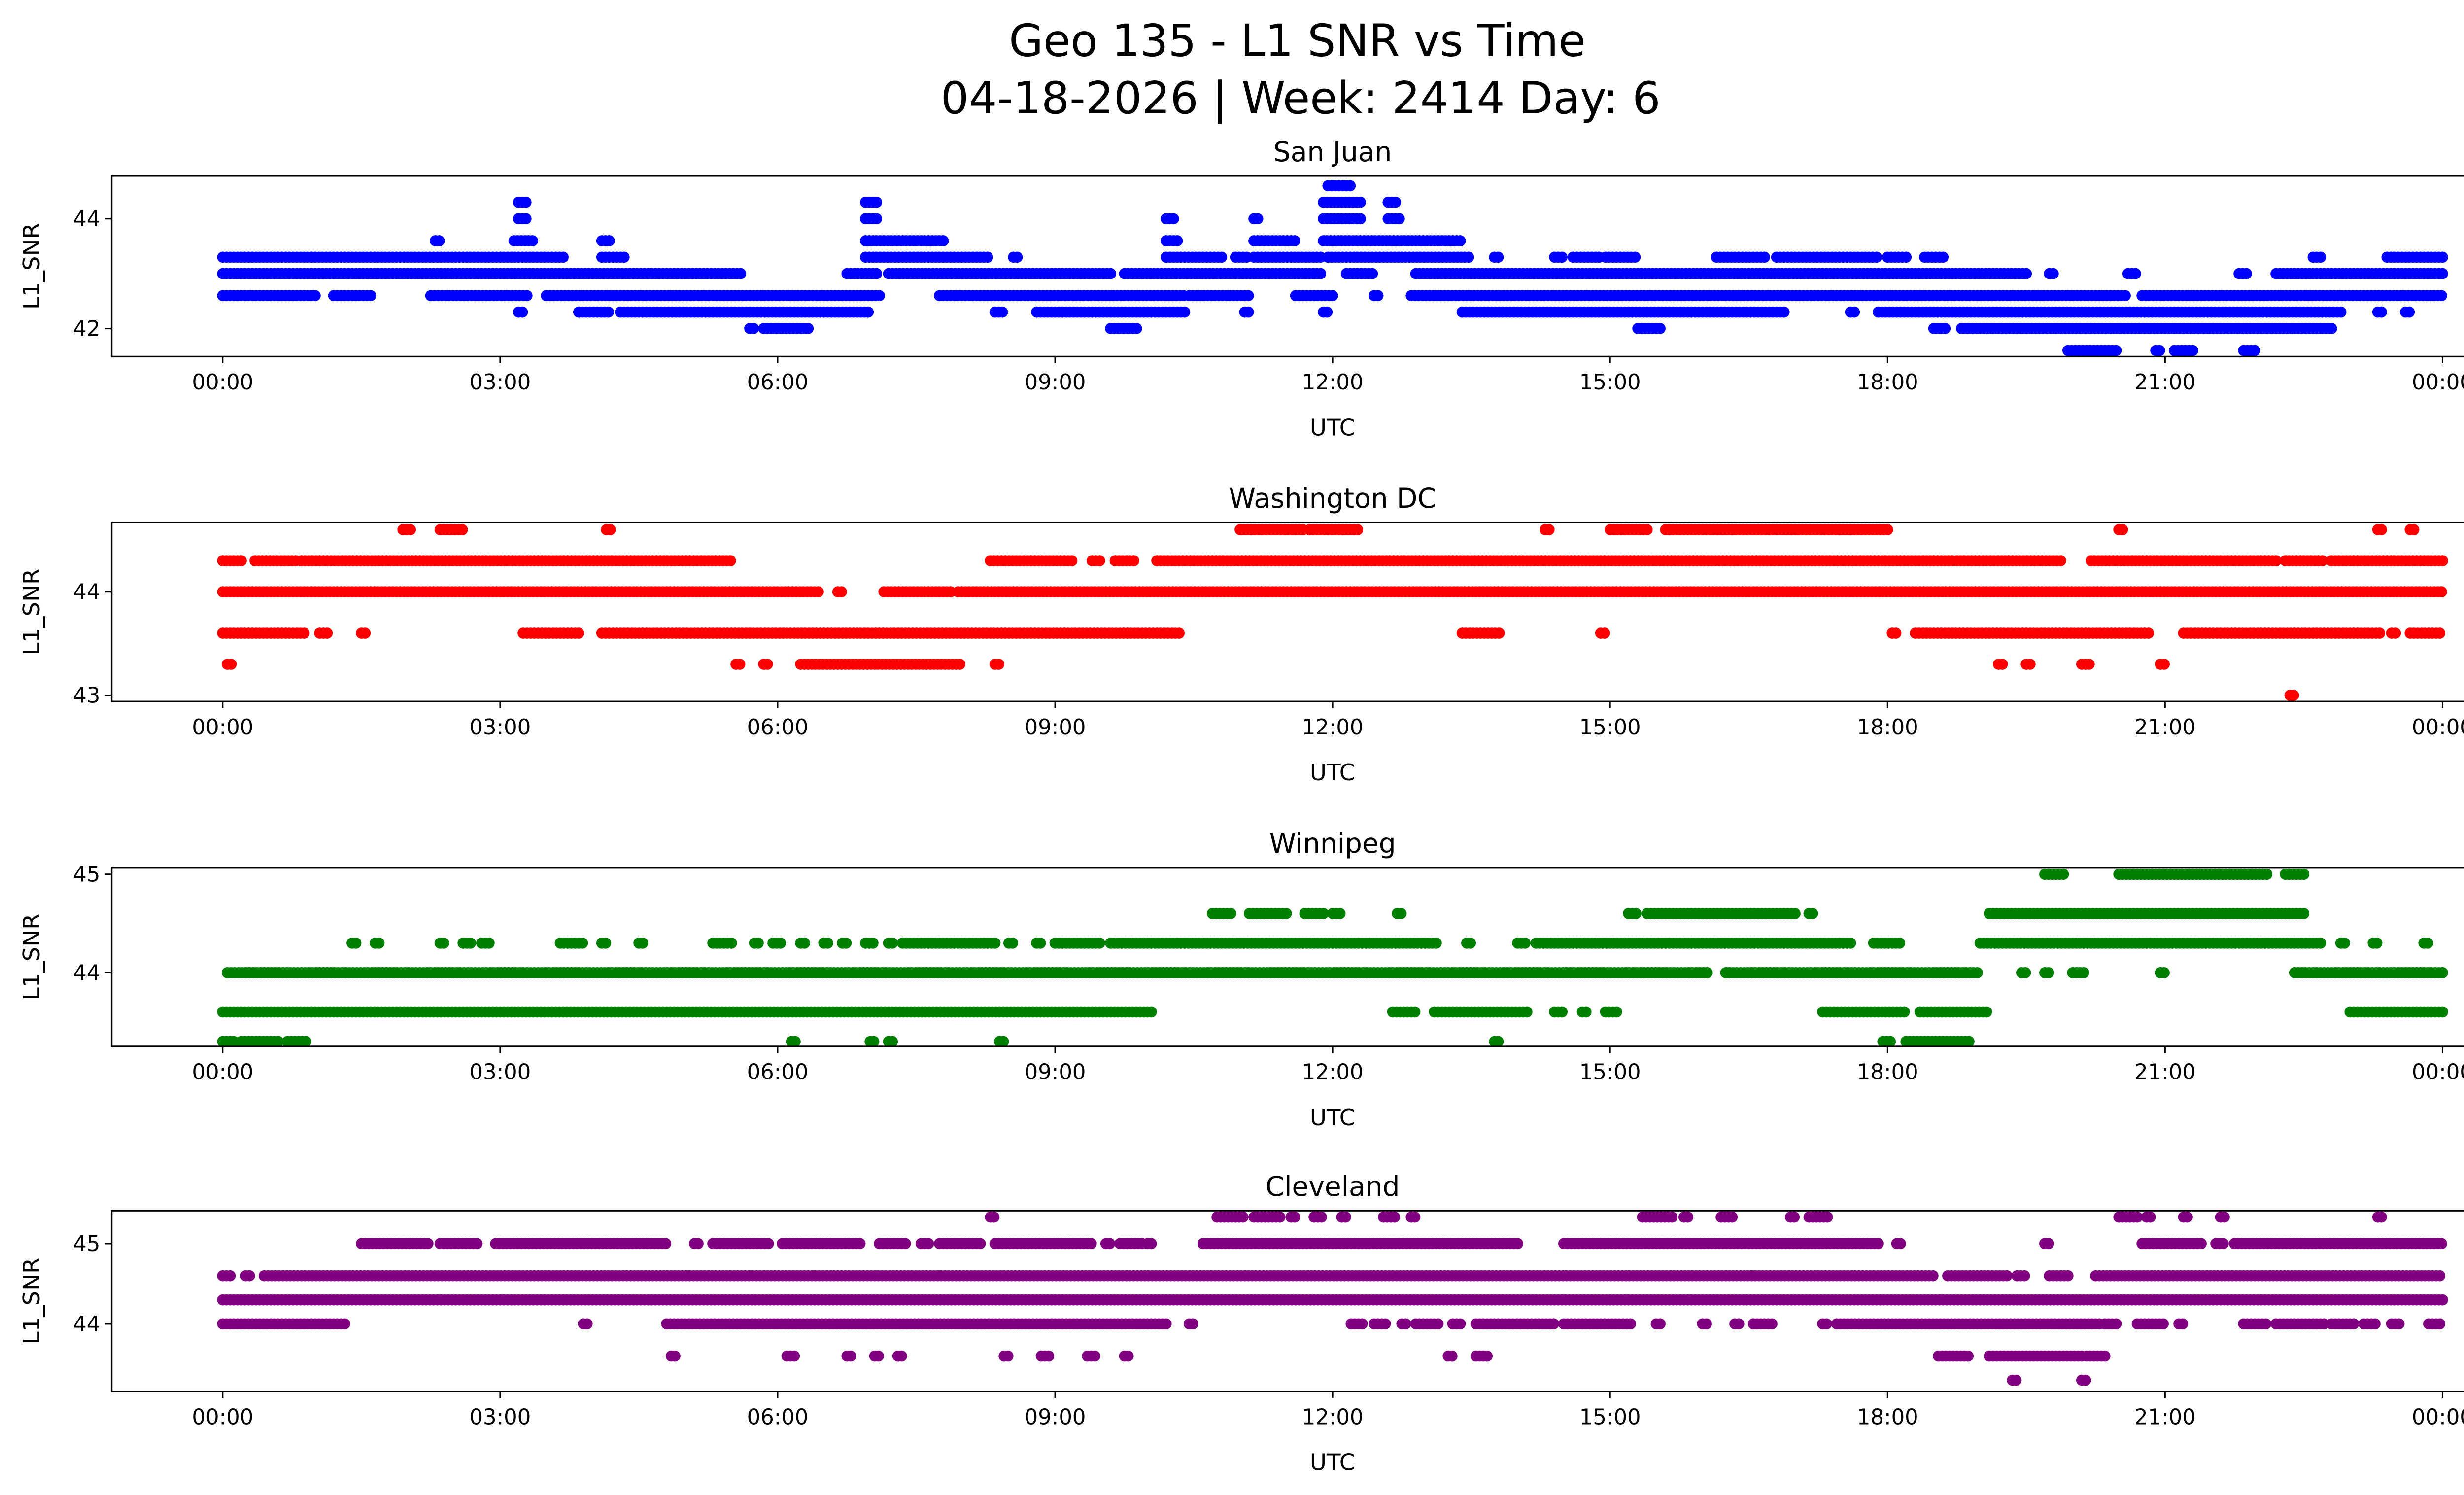  Describe the element at coordinates (86, 329) in the screenshot. I see `y-tick-label: 42` at that location.